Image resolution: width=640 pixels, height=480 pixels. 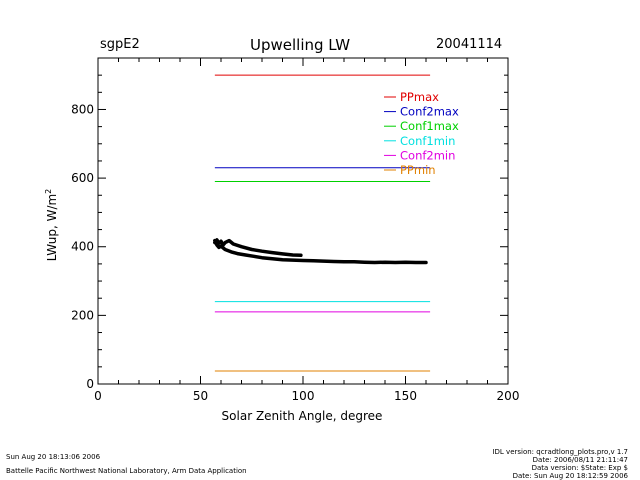 I want to click on date-label: 20041114, so click(x=469, y=44).